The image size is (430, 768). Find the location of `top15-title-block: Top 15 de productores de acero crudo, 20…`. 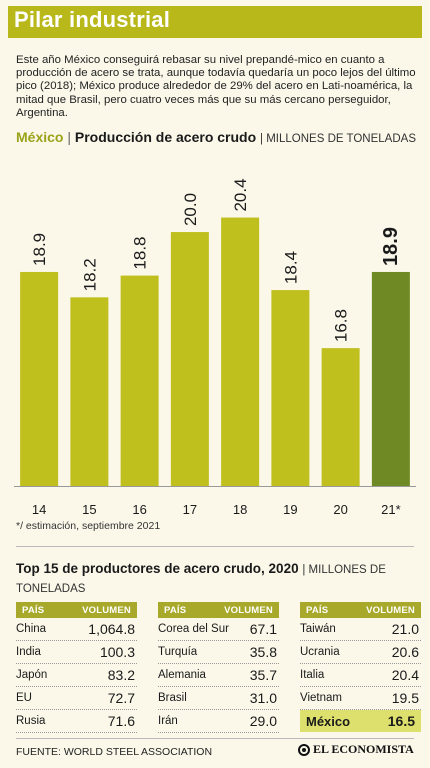

top15-title-block: Top 15 de productores de acero crudo, 20… is located at coordinates (216, 579).